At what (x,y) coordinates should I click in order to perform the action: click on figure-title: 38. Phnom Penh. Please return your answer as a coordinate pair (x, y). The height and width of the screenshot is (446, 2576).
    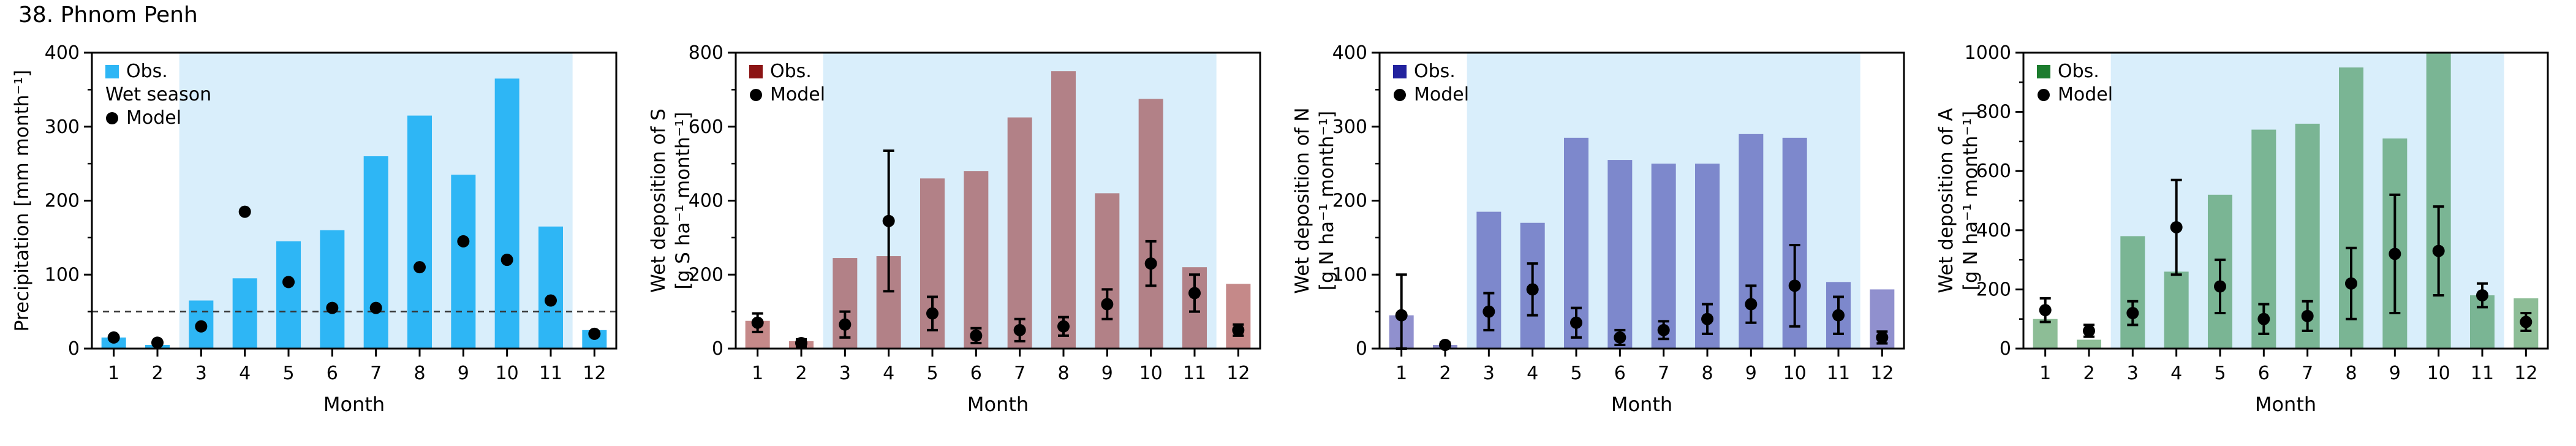
    Looking at the image, I should click on (108, 15).